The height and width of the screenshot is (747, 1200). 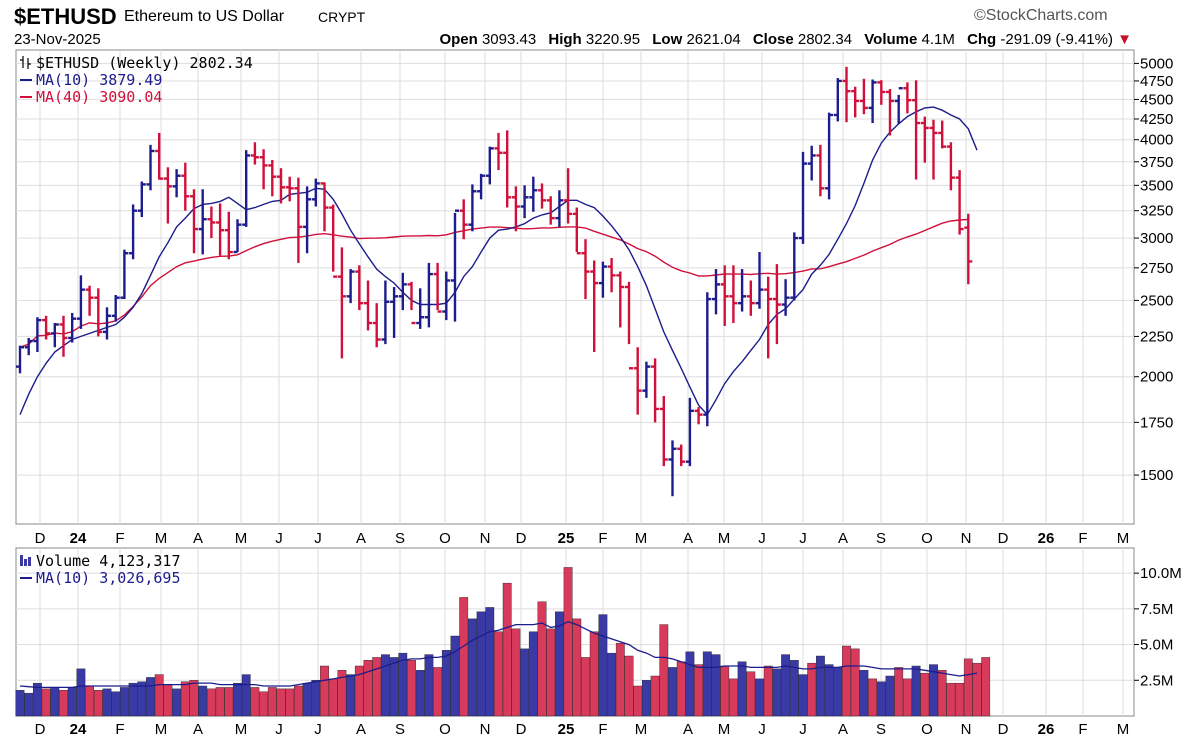 What do you see at coordinates (927, 538) in the screenshot?
I see `x-tick-label: O` at bounding box center [927, 538].